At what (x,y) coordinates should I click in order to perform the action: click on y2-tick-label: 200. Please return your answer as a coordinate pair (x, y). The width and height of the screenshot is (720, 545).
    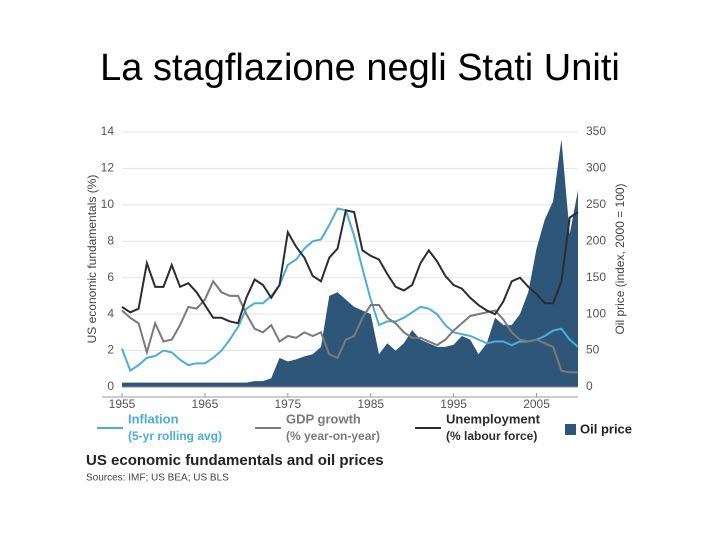
    Looking at the image, I should click on (596, 240).